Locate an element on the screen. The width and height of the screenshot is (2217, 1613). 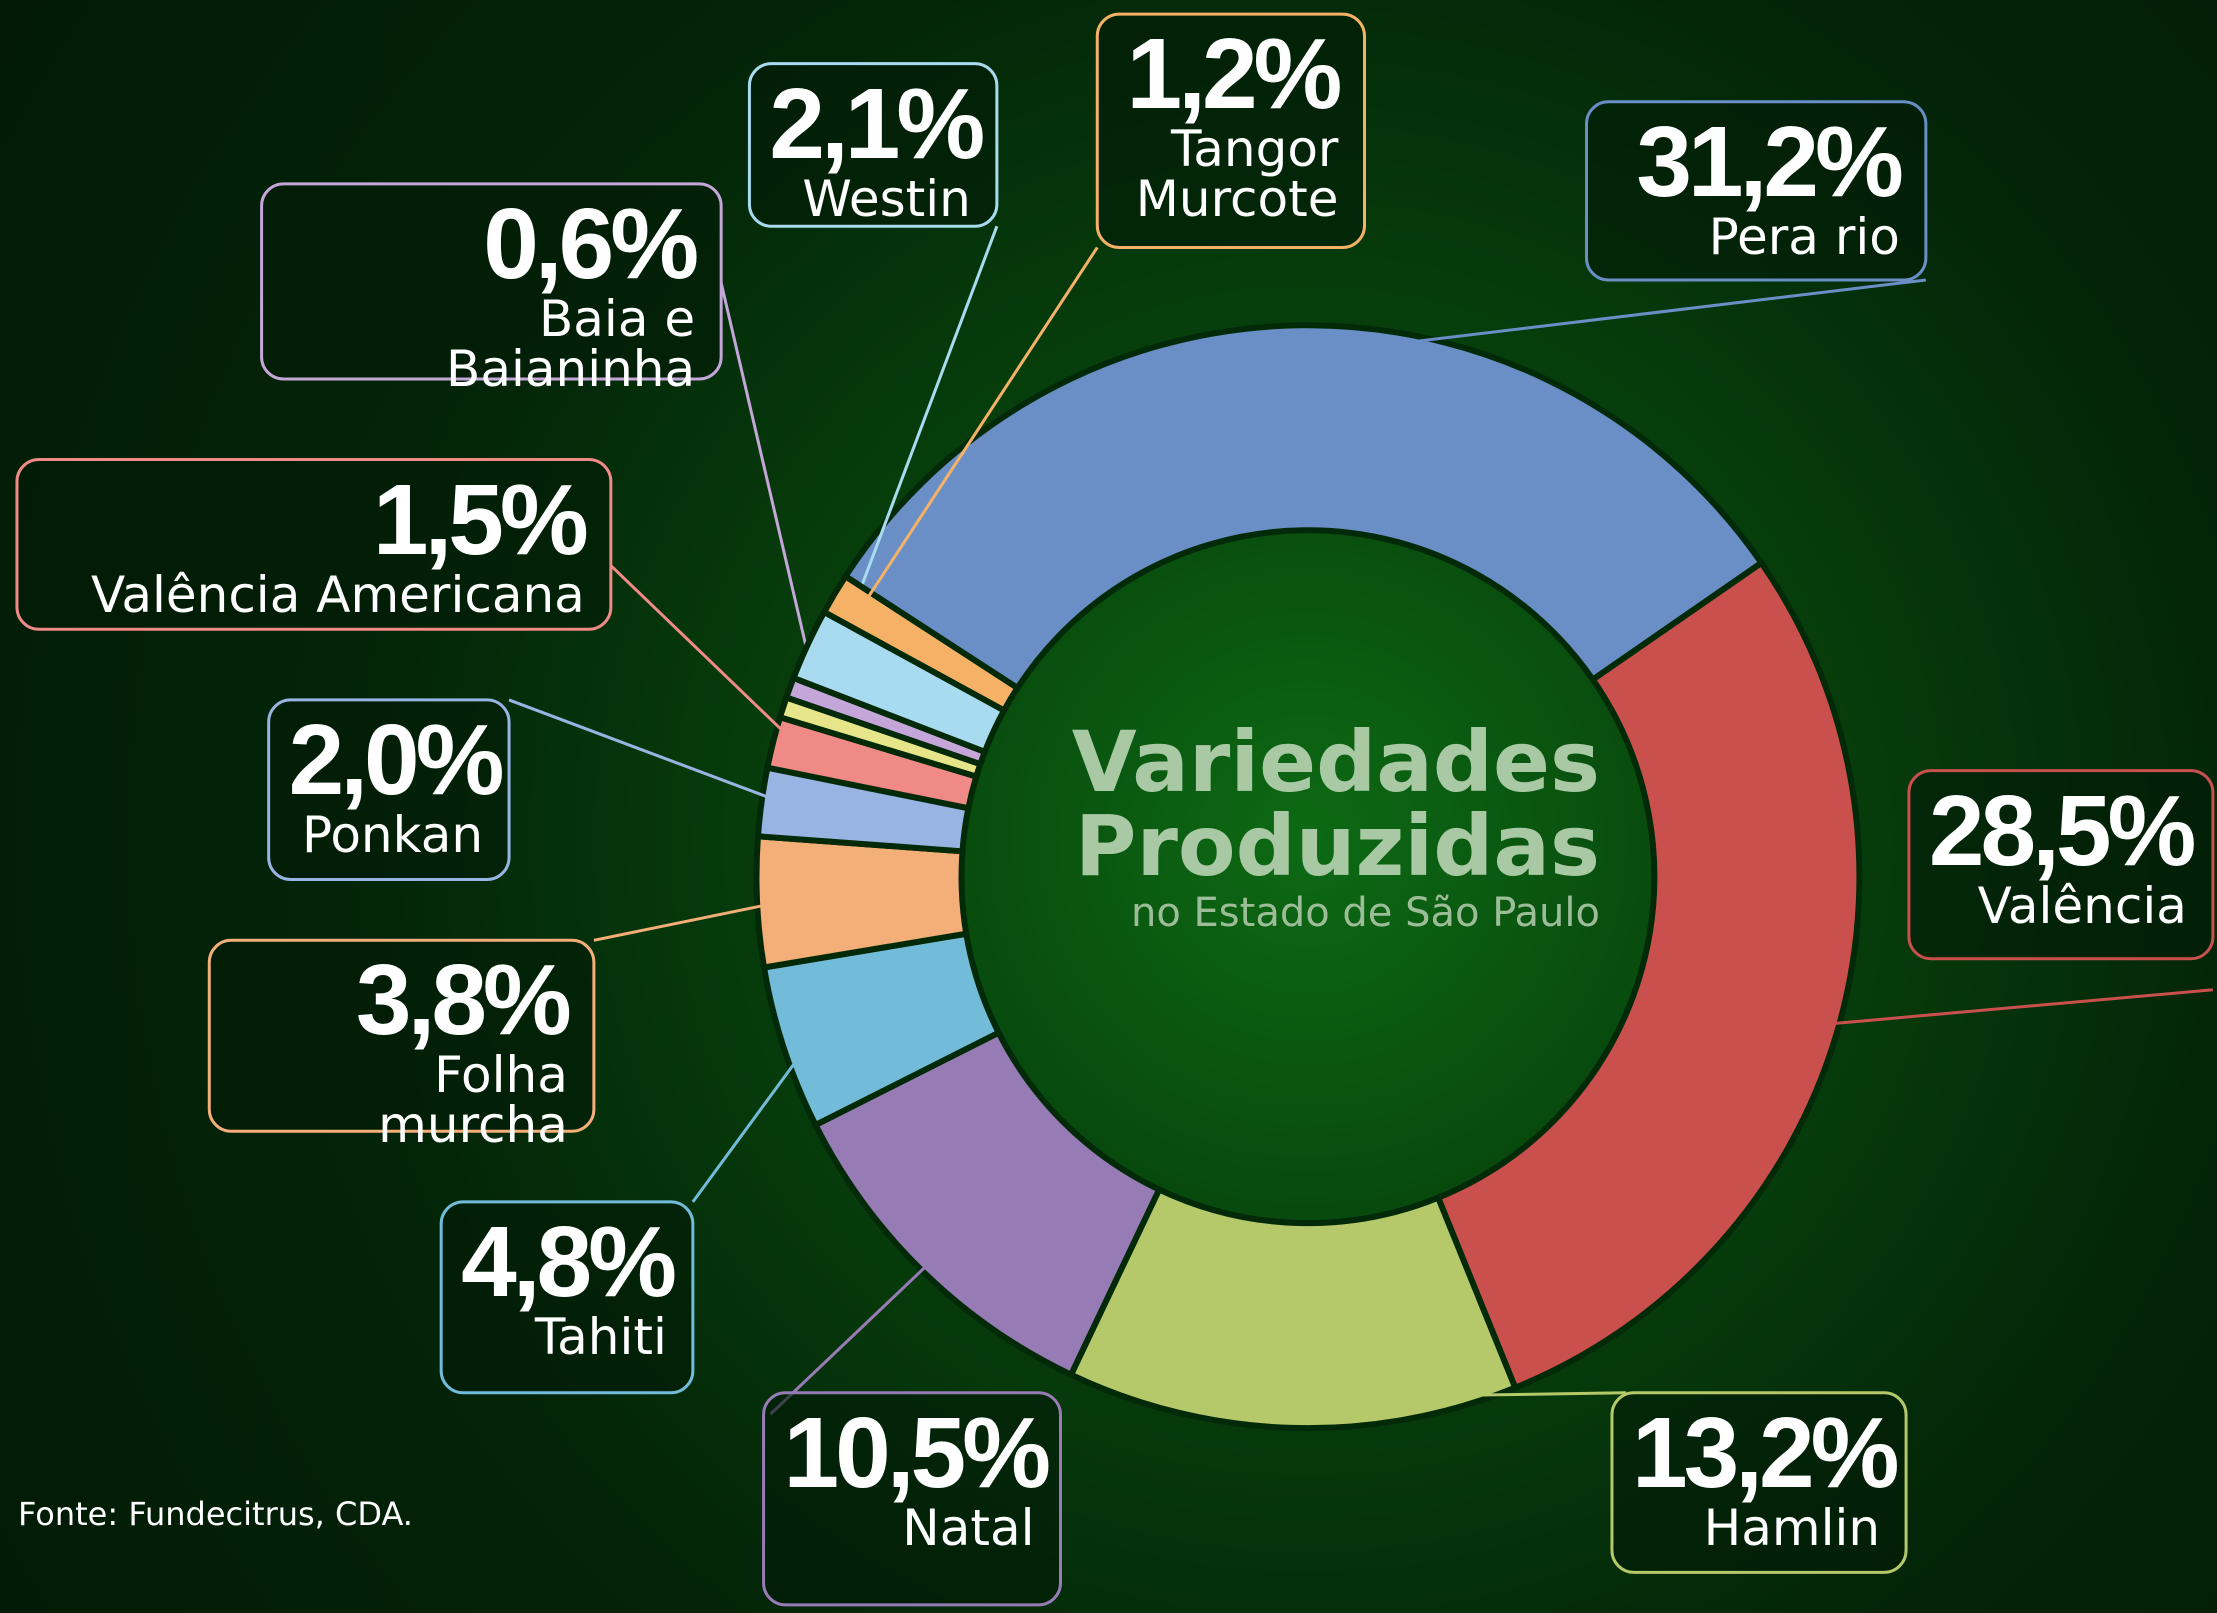
label: 1,2% Tangor Murcote is located at coordinates (1230, 130).